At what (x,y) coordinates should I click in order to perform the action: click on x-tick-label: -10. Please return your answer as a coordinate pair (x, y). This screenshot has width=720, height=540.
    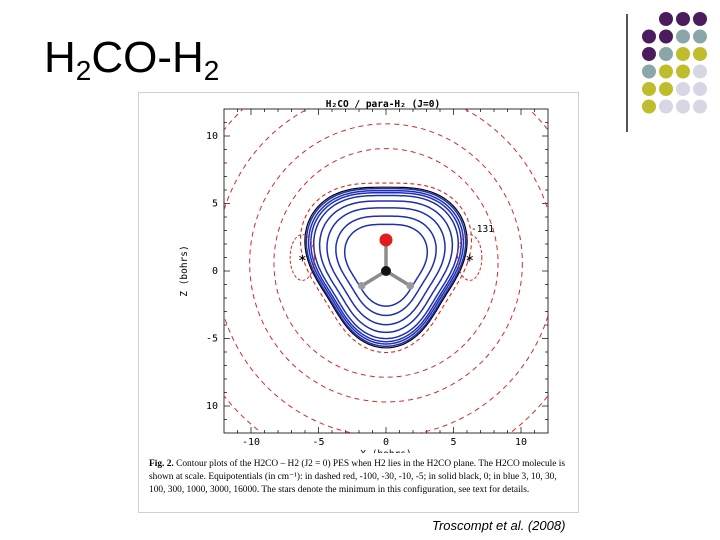
    Looking at the image, I should click on (251, 442).